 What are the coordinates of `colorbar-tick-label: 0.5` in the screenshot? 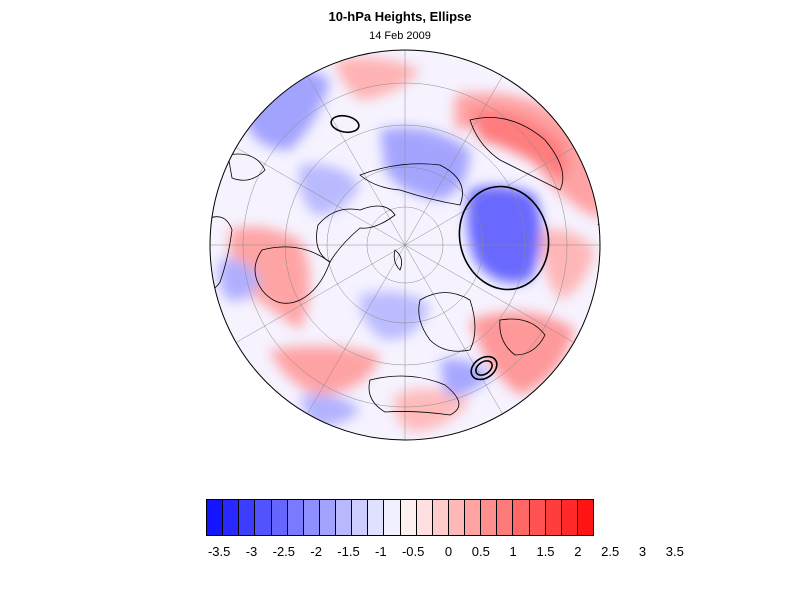 It's located at (480, 551).